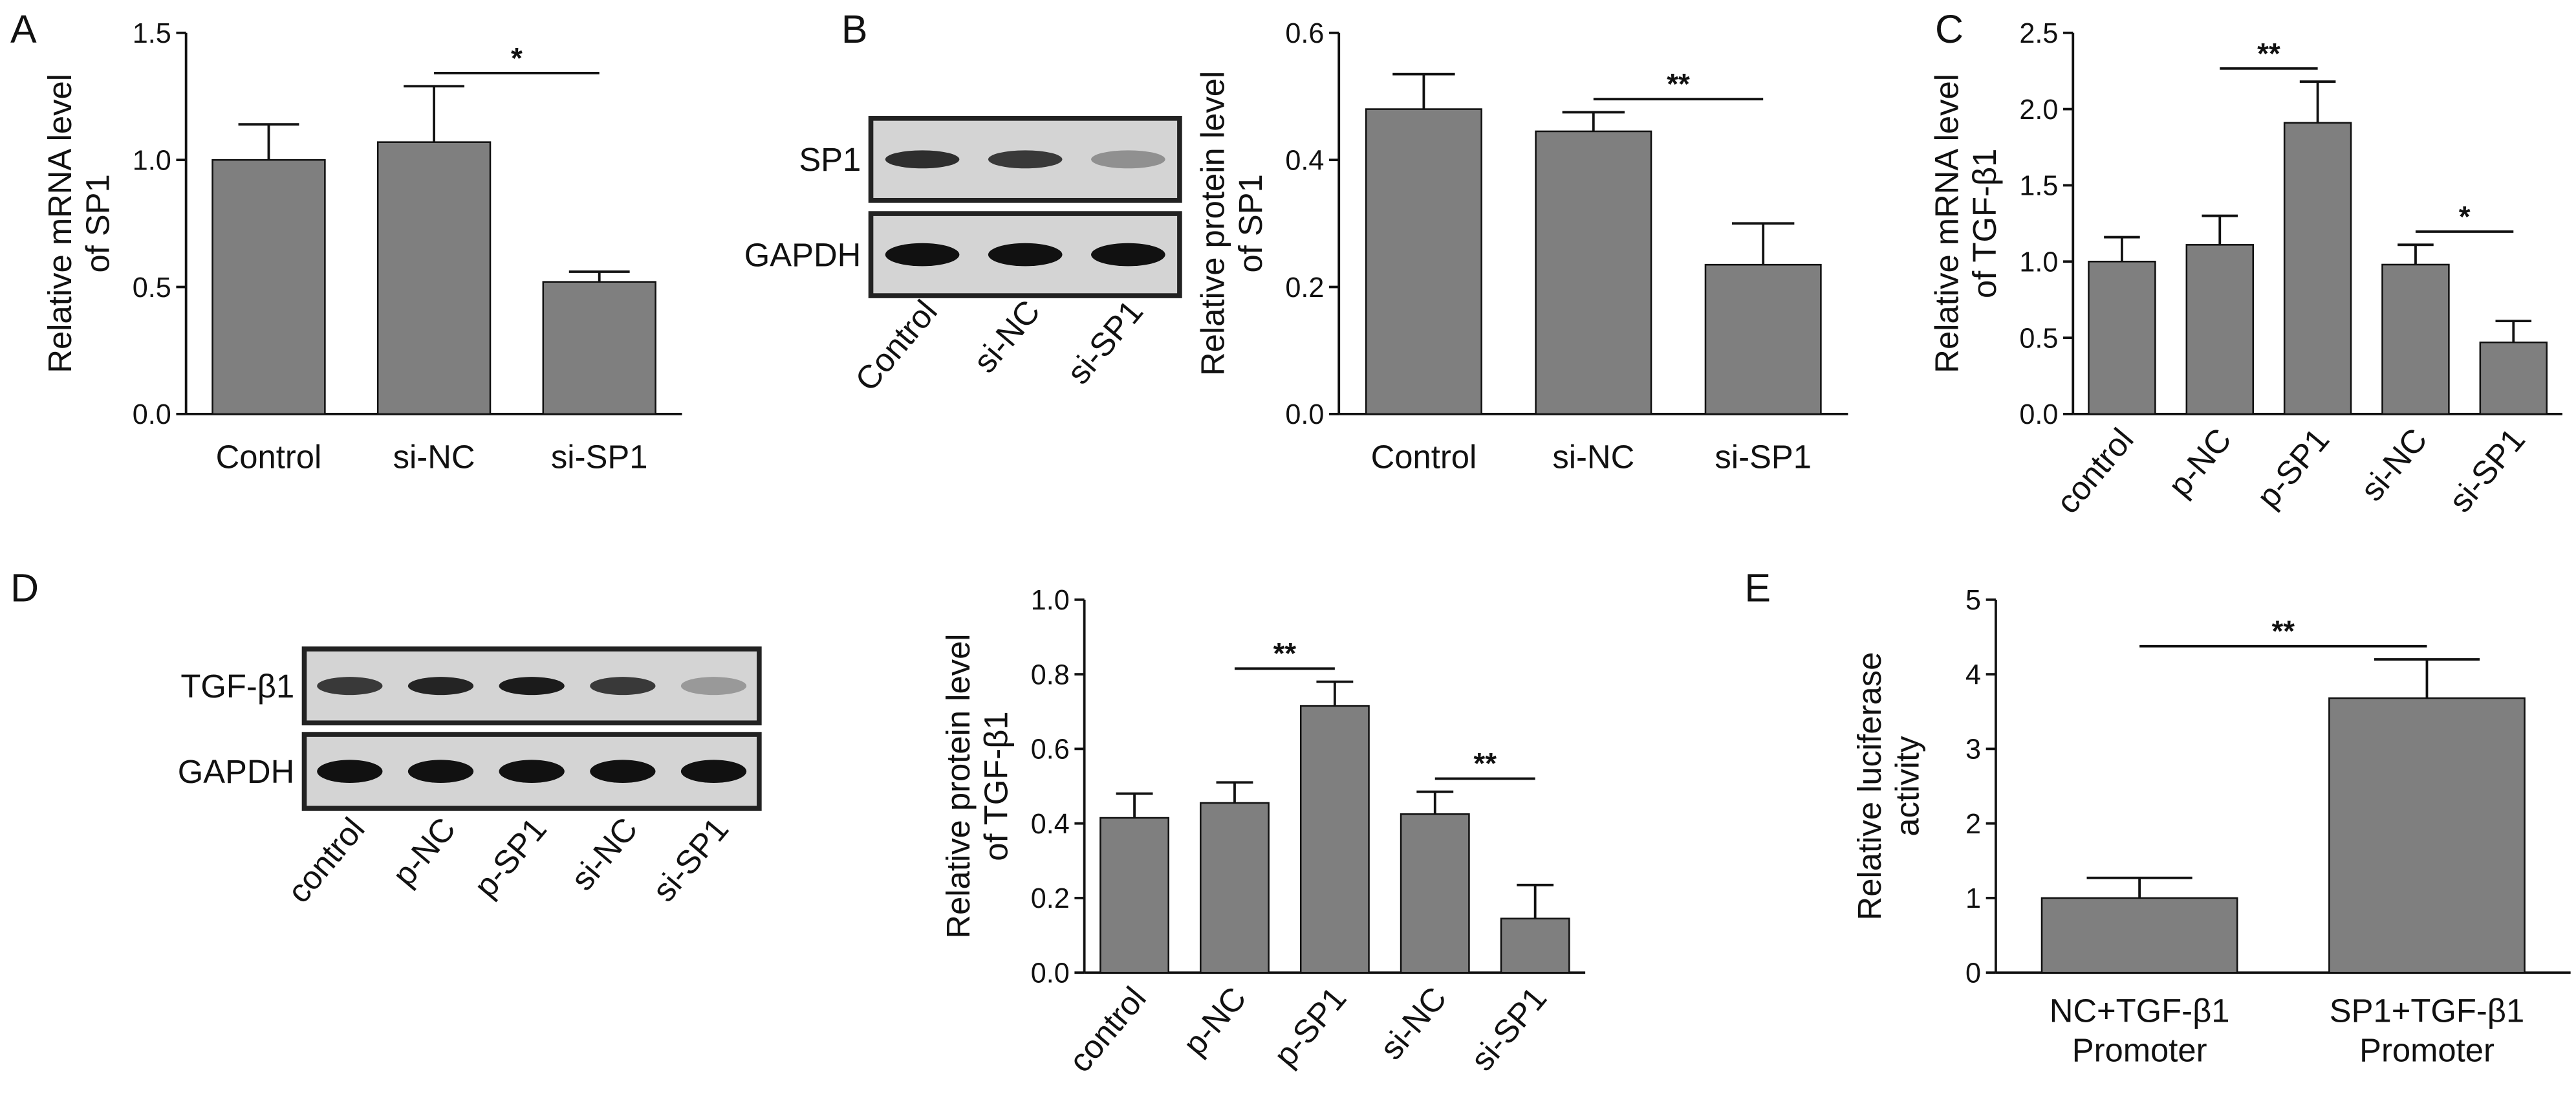 The height and width of the screenshot is (1109, 2576). I want to click on y-tick-label: 0, so click(1973, 973).